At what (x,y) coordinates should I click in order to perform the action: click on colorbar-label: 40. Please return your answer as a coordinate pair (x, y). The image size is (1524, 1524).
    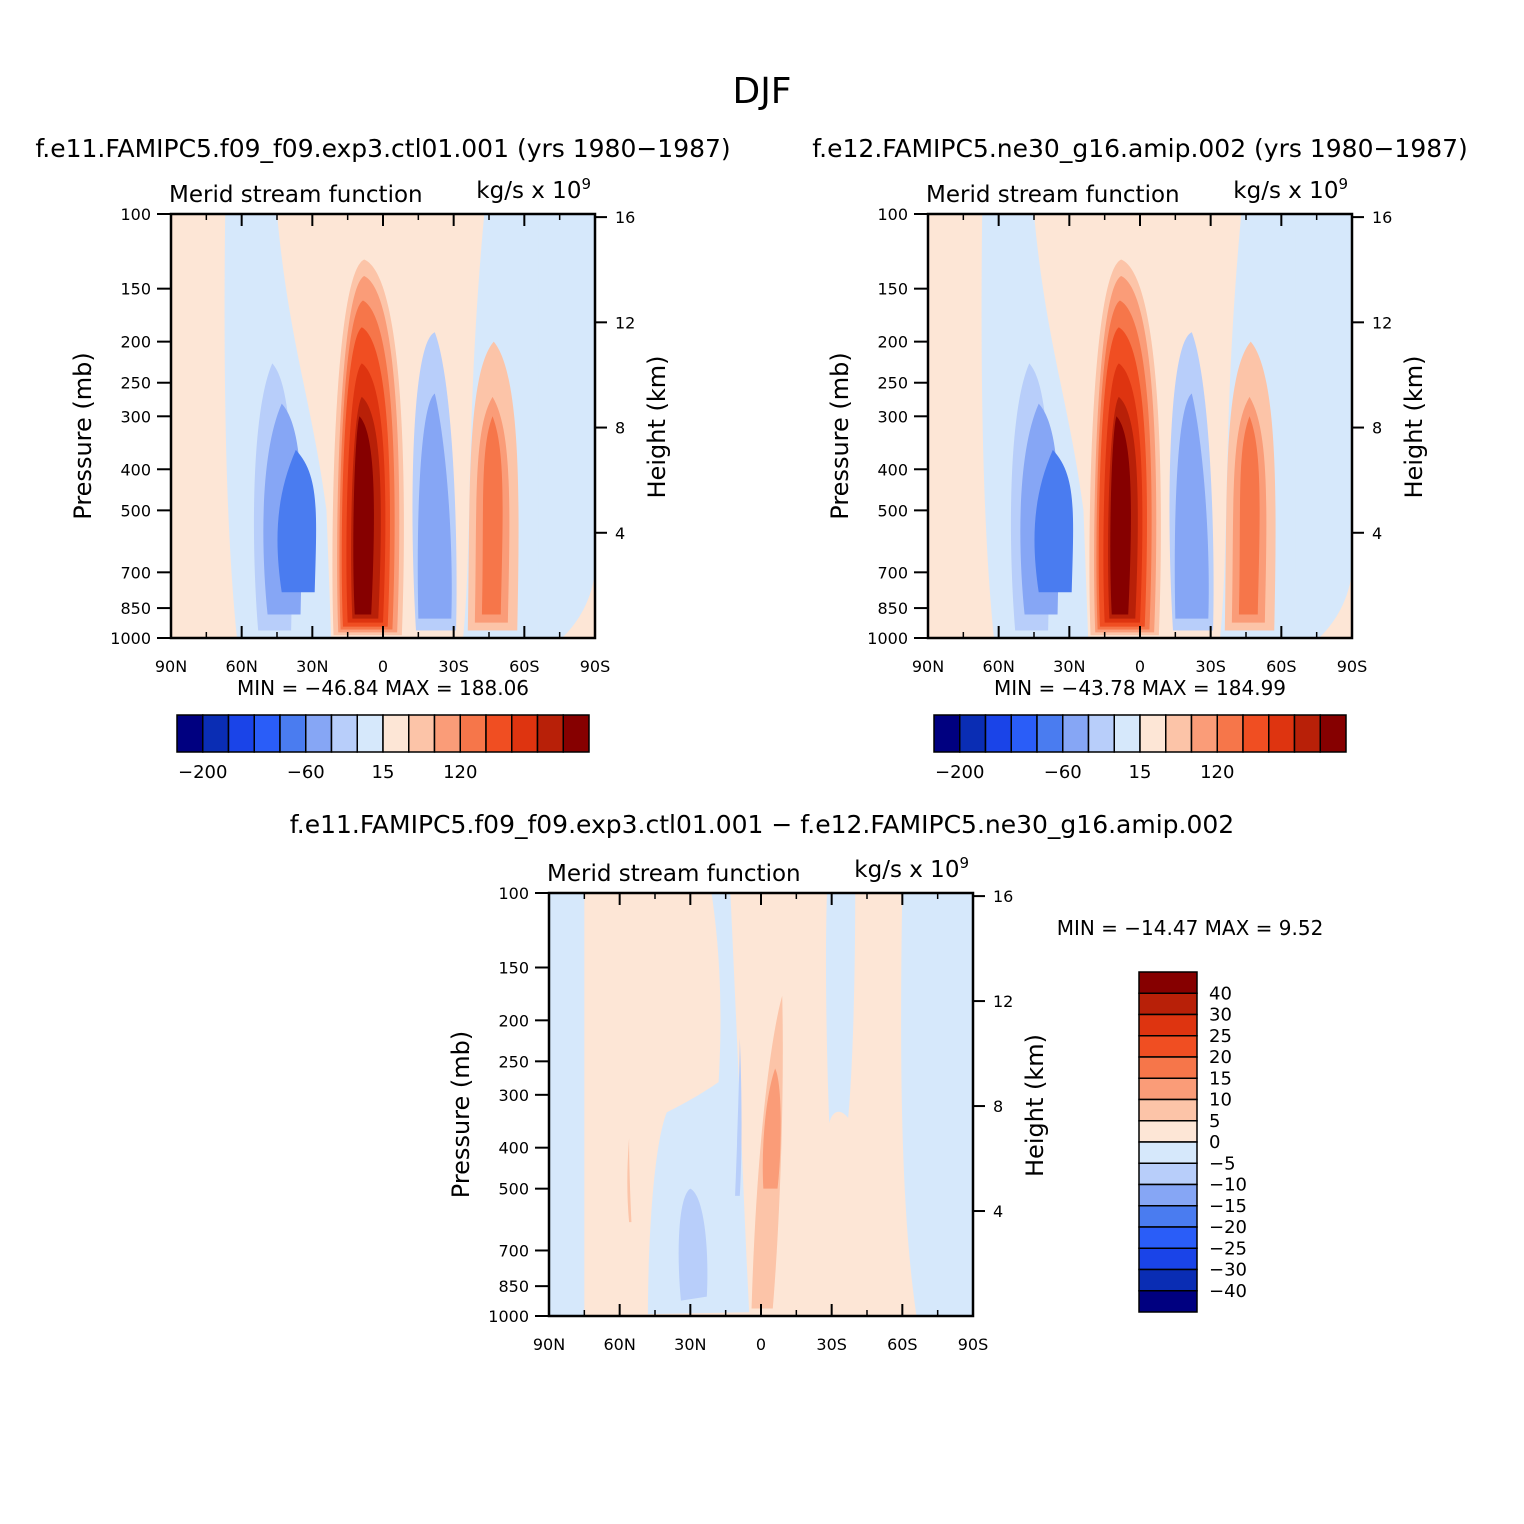
    Looking at the image, I should click on (1220, 993).